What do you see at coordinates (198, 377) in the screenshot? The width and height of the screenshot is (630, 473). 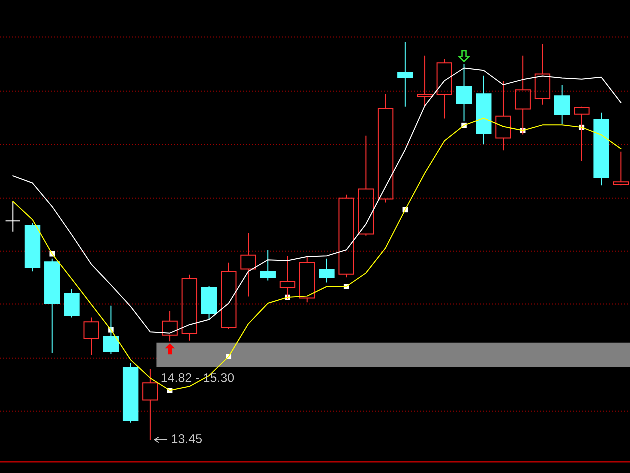 I see `band-label: 14.82 - 15.30` at bounding box center [198, 377].